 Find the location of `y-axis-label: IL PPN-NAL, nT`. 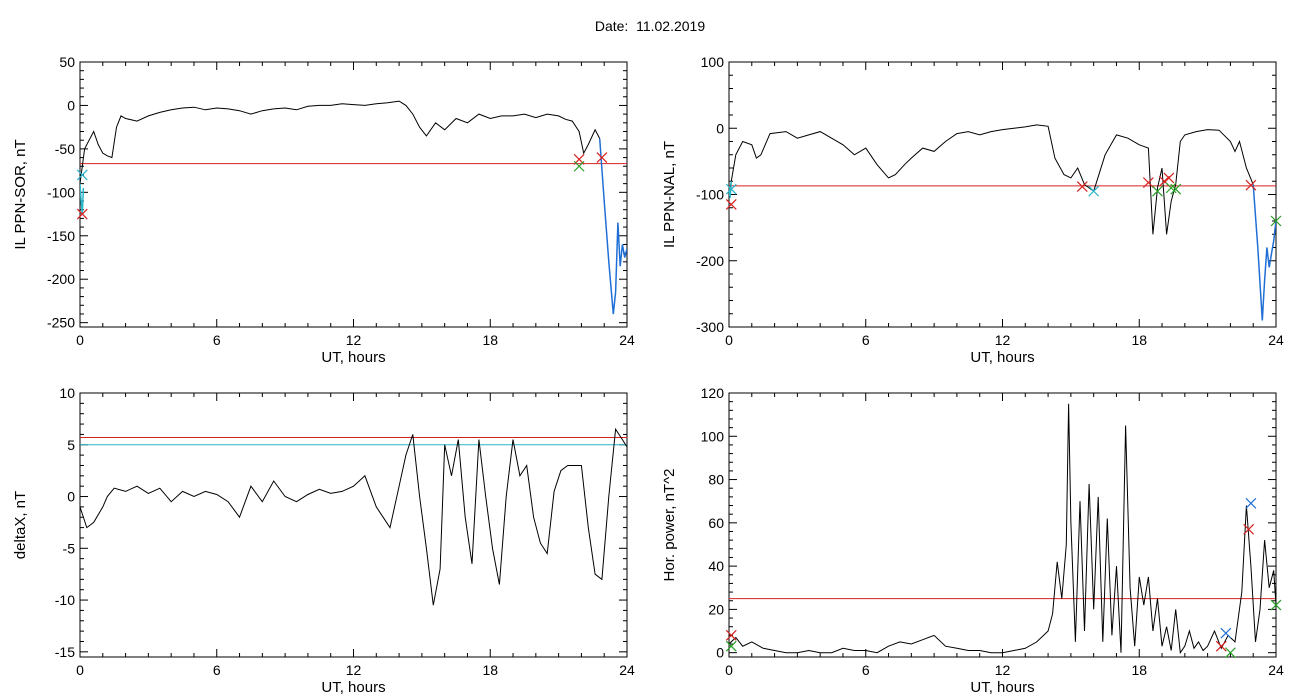

y-axis-label: IL PPN-NAL, nT is located at coordinates (669, 194).